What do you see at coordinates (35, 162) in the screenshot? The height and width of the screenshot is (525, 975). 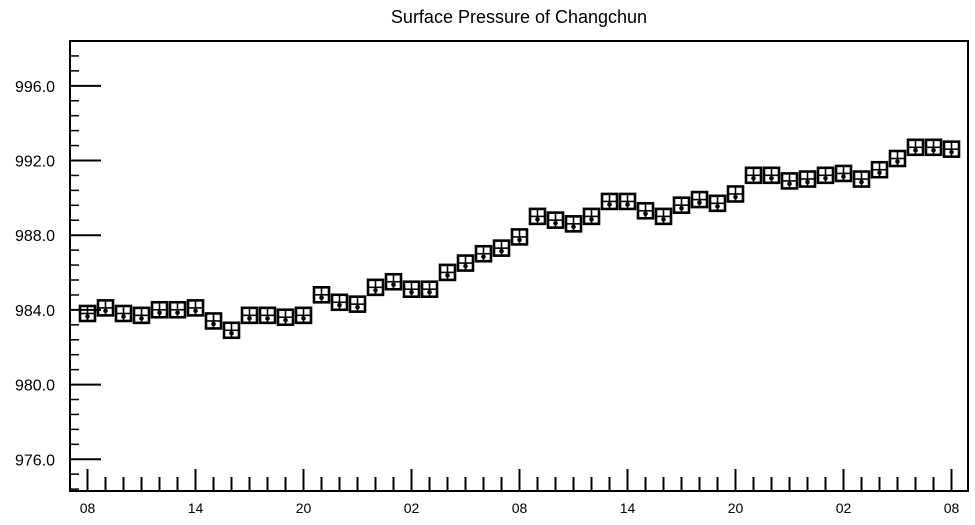 I see `y-tick-label: 992.0` at bounding box center [35, 162].